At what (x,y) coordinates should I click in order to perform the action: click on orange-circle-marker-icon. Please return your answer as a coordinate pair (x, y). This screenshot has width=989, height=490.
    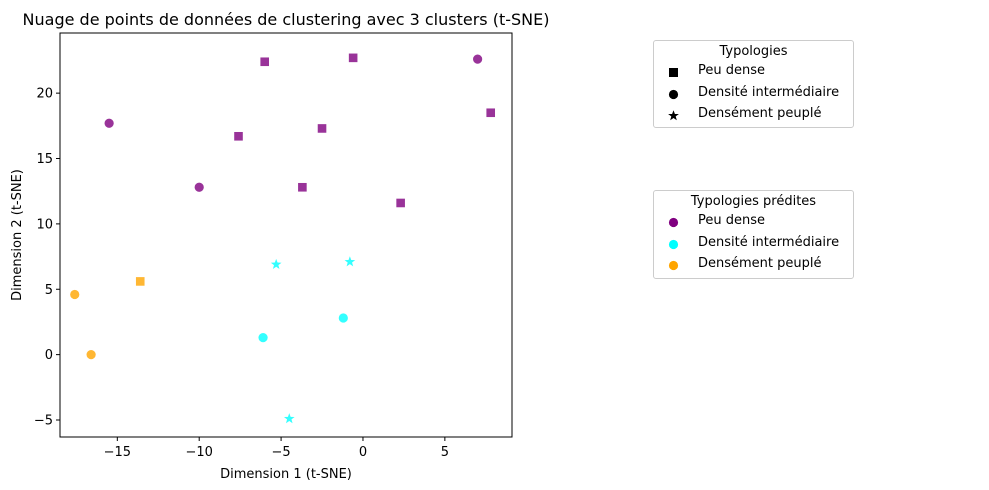
    Looking at the image, I should click on (673, 265).